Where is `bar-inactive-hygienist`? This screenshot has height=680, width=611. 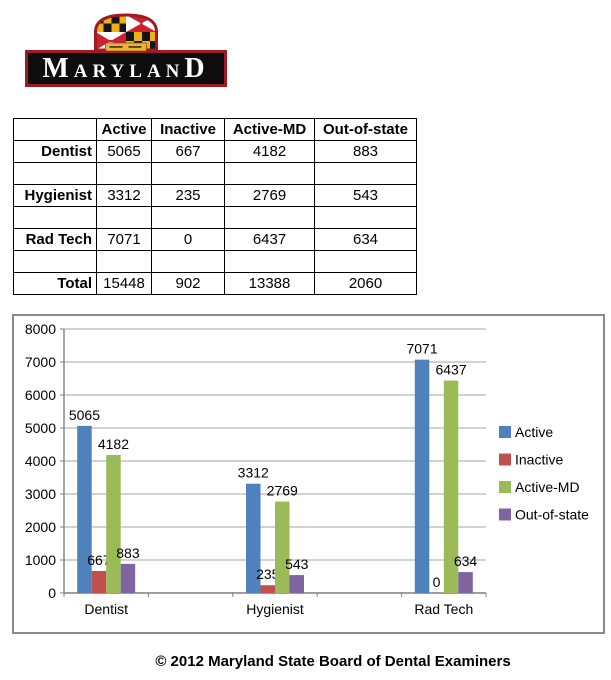 bar-inactive-hygienist is located at coordinates (267, 589).